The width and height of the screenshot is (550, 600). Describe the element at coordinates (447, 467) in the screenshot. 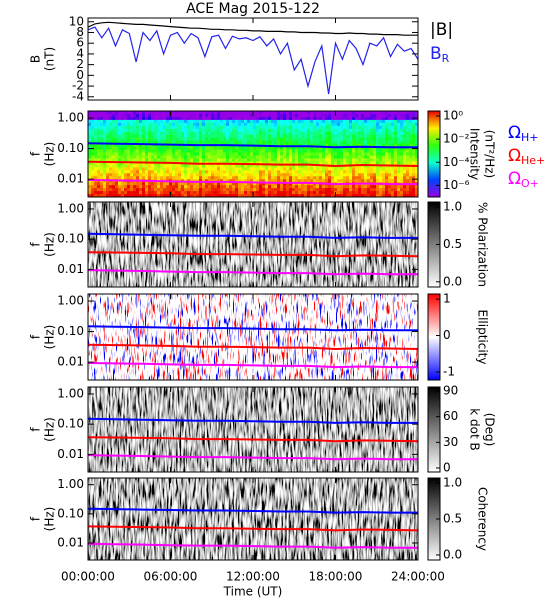

I see `colorbar-tick-label: 0` at that location.